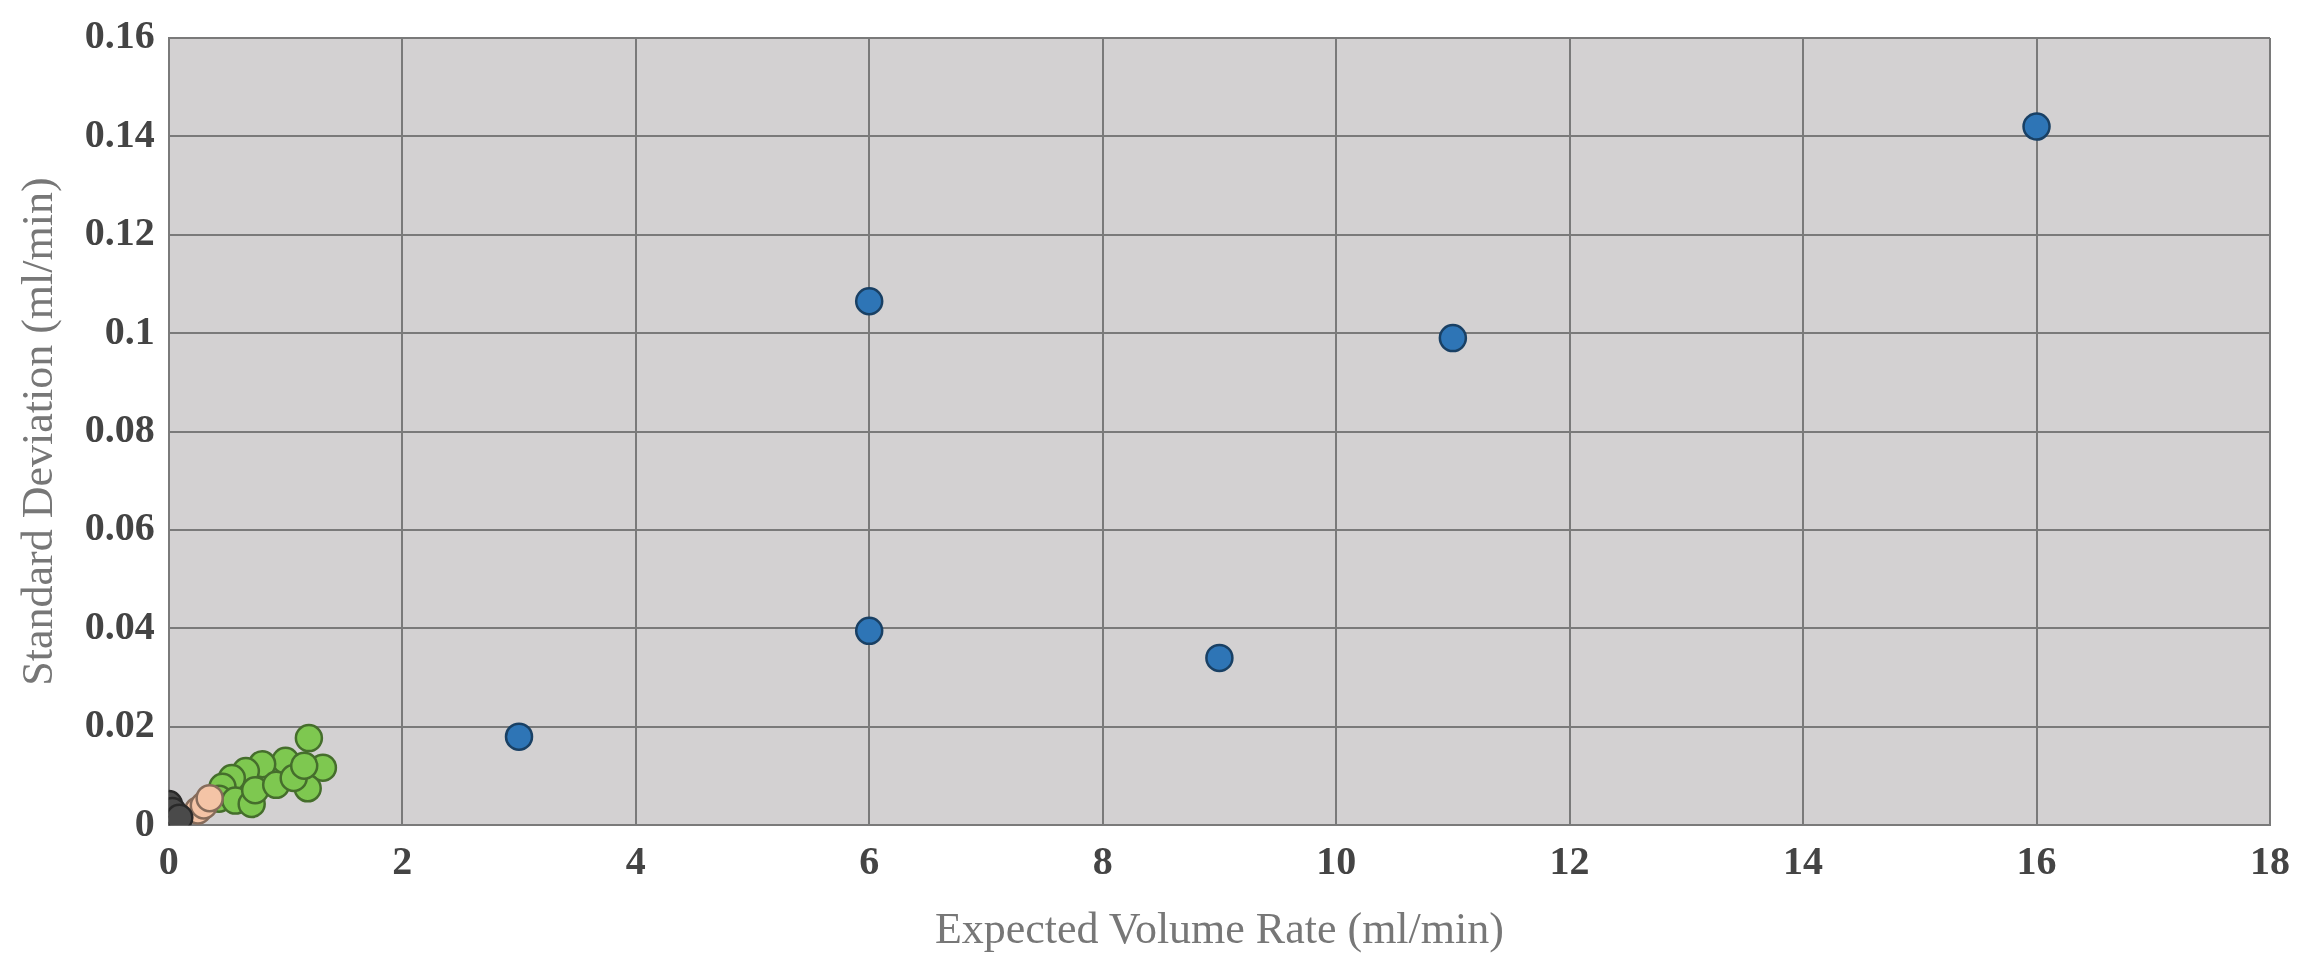  Describe the element at coordinates (119, 35) in the screenshot. I see `y-tick-label: 0.16` at that location.